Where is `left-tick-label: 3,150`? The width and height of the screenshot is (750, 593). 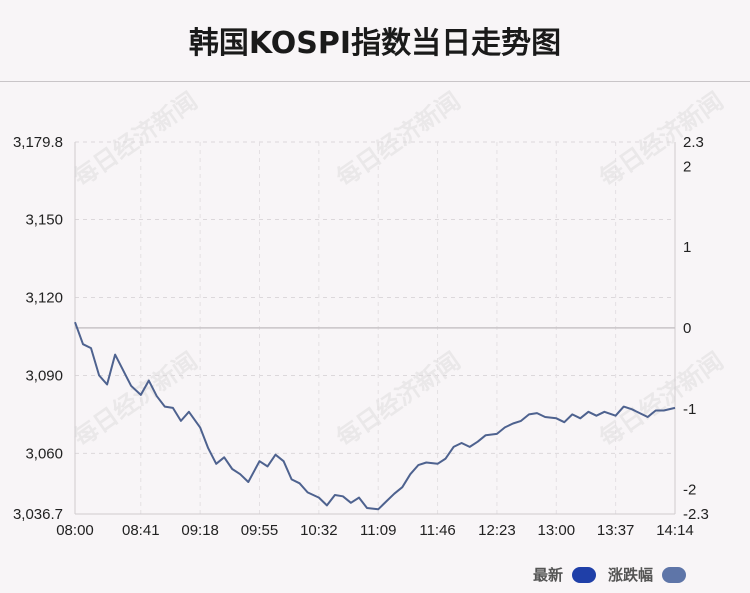 left-tick-label: 3,150 is located at coordinates (44, 219).